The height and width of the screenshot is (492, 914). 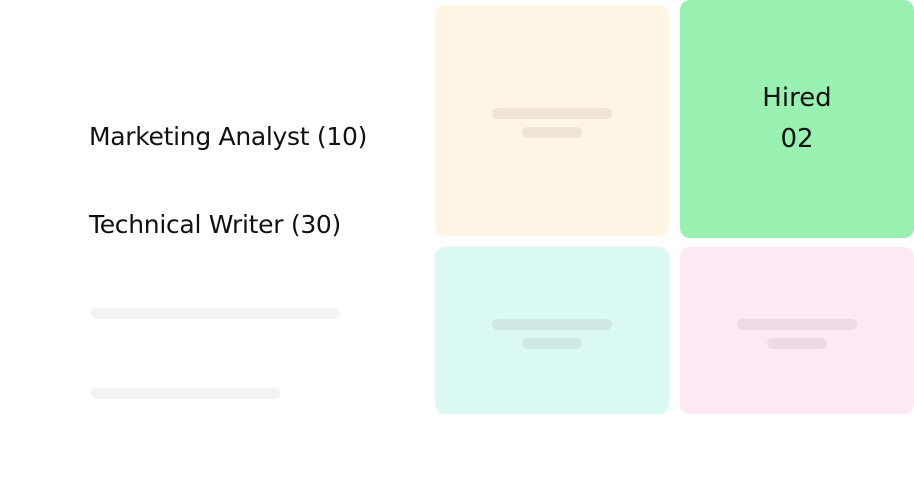 I want to click on stage-card-pink, so click(x=797, y=330).